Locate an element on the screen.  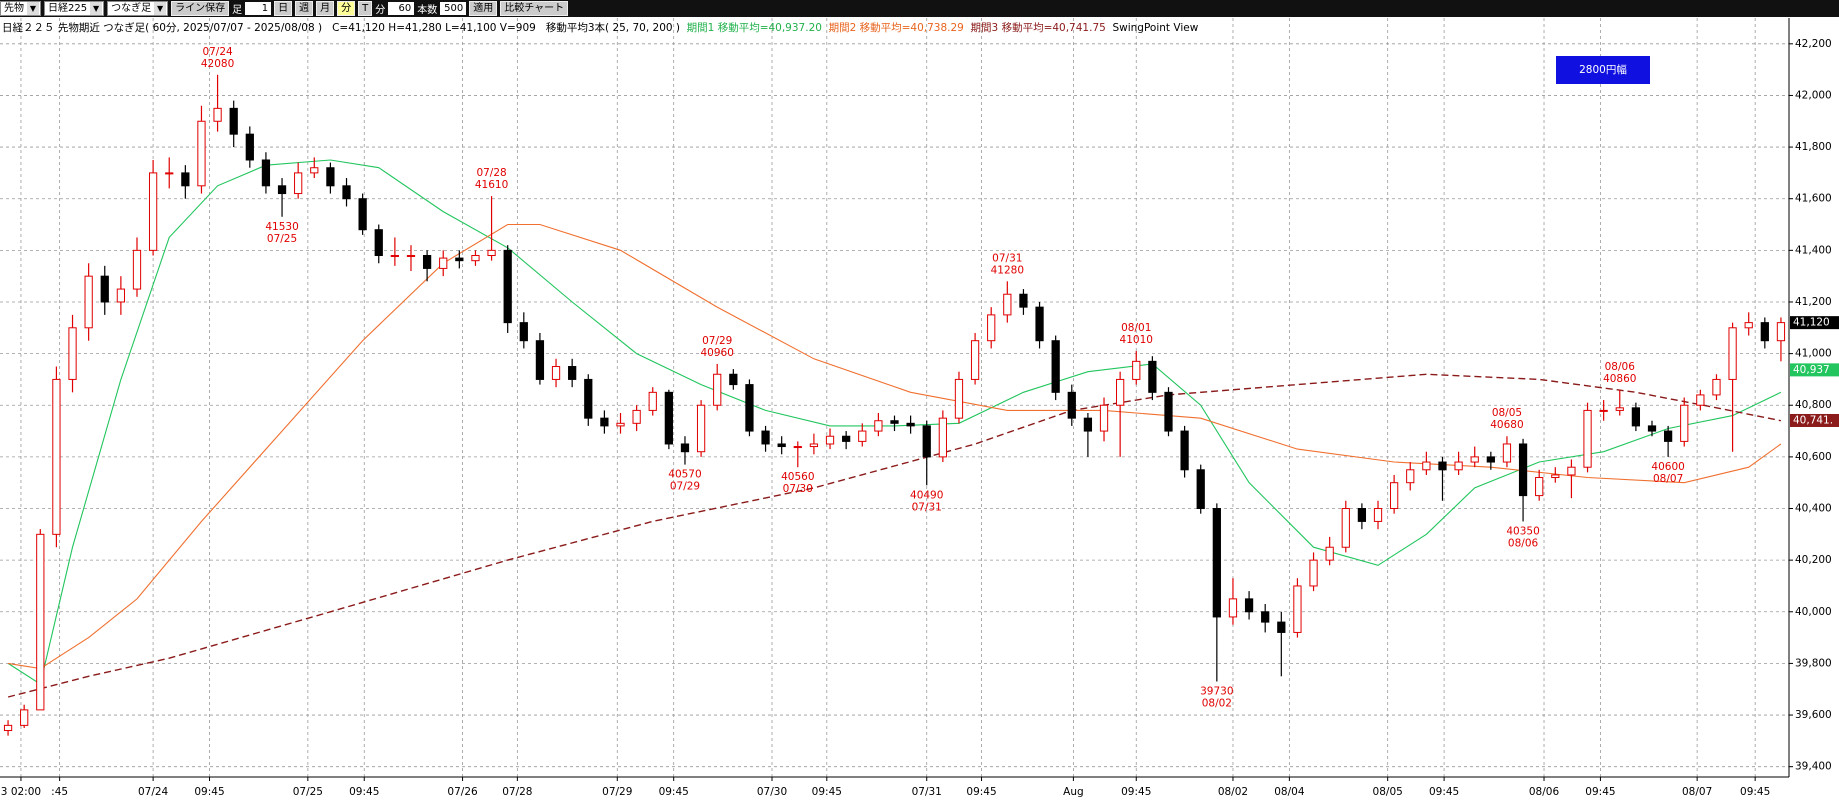
apply-button: 適用 is located at coordinates (483, 8).